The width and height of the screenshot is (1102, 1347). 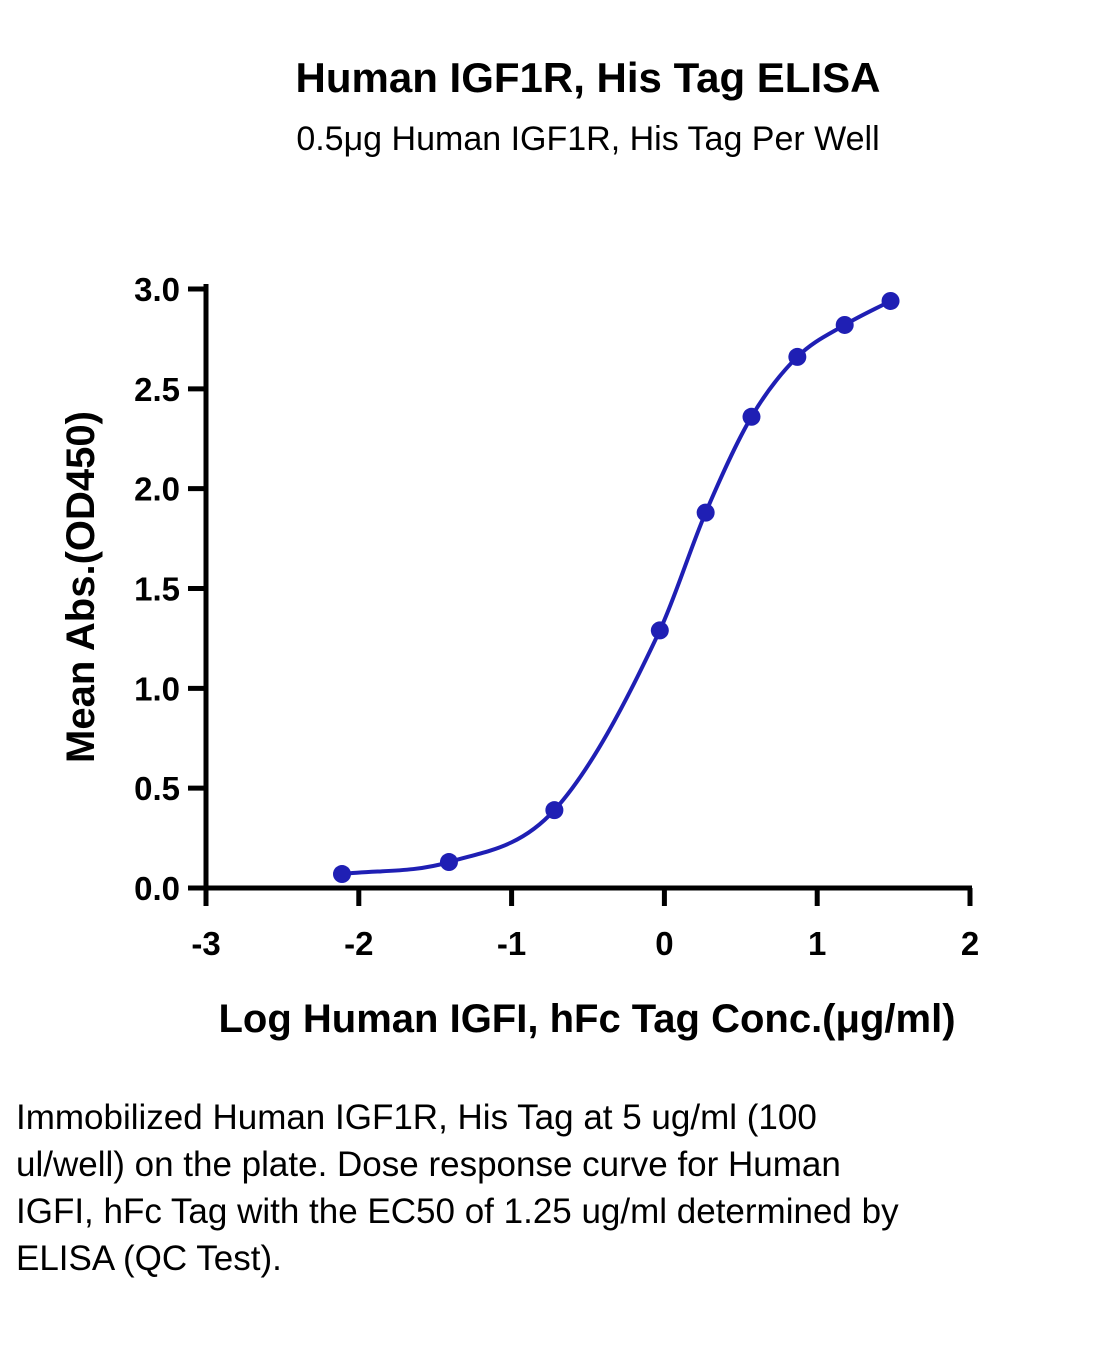 What do you see at coordinates (970, 943) in the screenshot?
I see `x-tick-label: 2` at bounding box center [970, 943].